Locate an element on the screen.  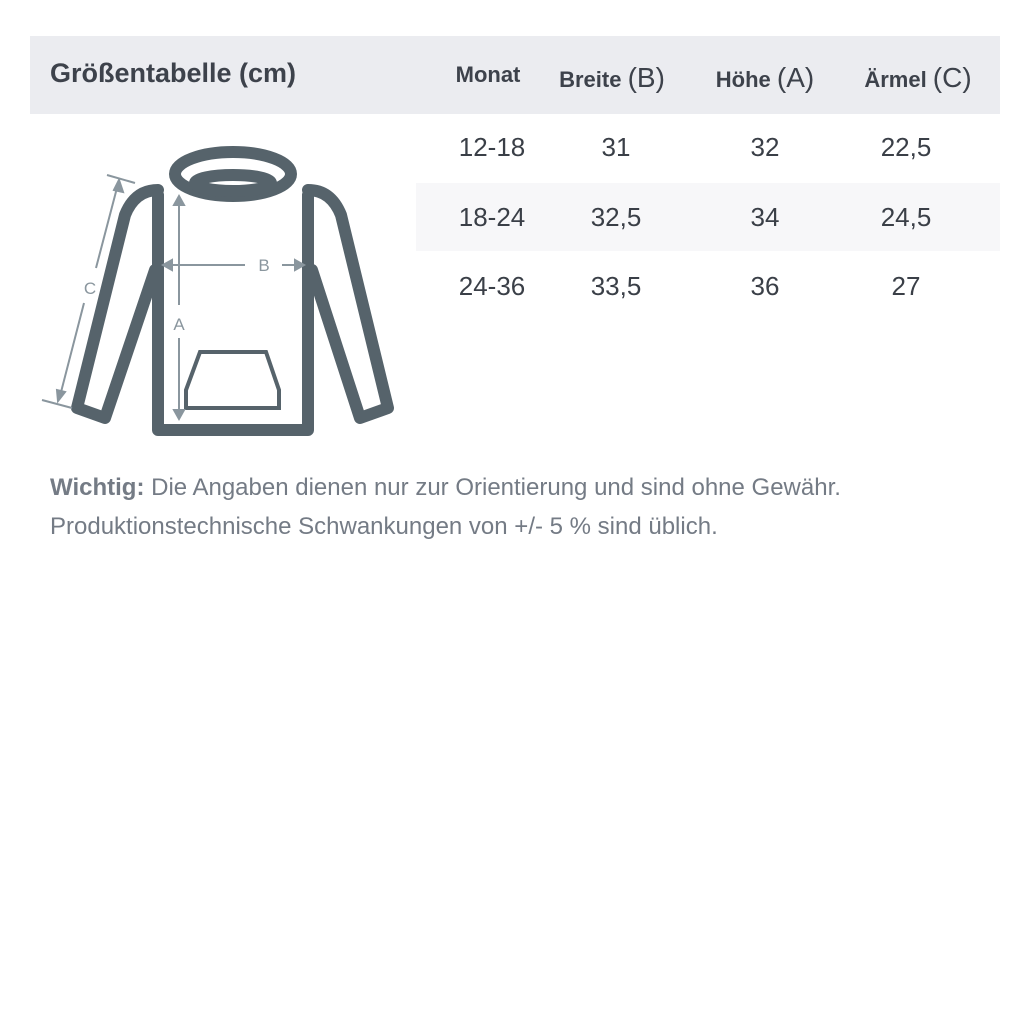
label-c: C is located at coordinates (90, 288).